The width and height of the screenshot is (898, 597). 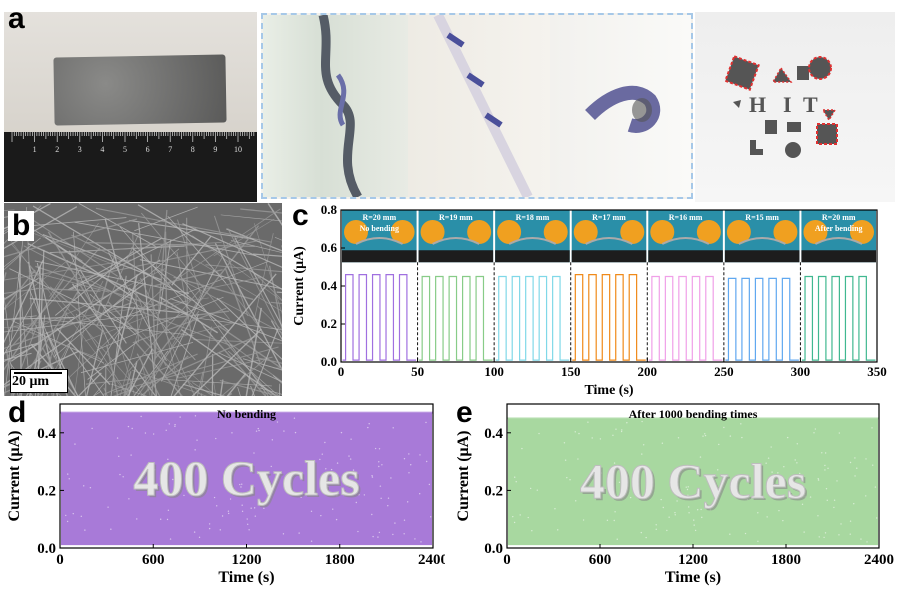 I want to click on twisted-strip-drawing, so click(x=340, y=106).